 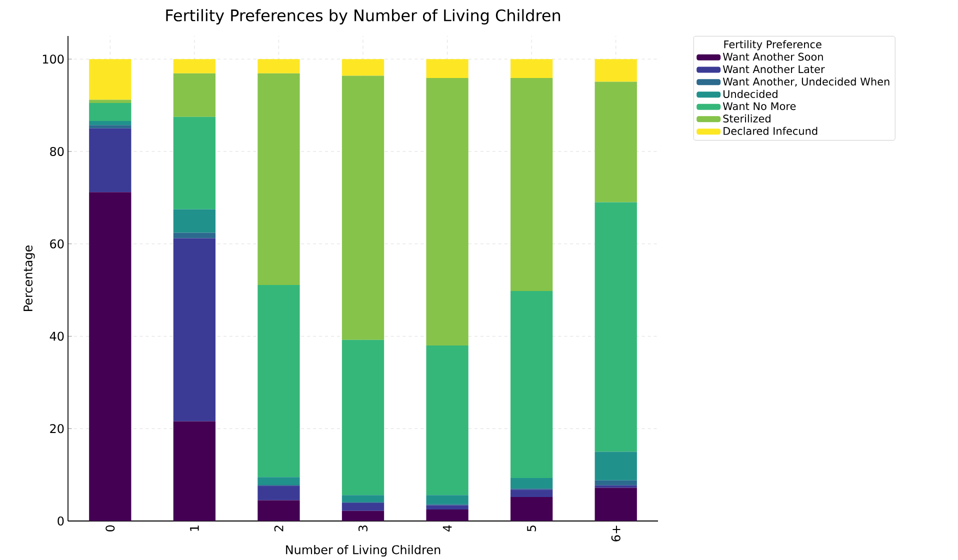 What do you see at coordinates (57, 151) in the screenshot?
I see `y-tick-label: 80` at bounding box center [57, 151].